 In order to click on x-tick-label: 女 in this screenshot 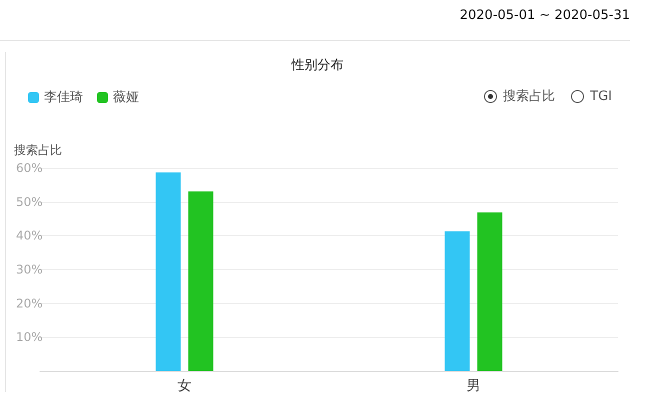, I will do `click(185, 386)`.